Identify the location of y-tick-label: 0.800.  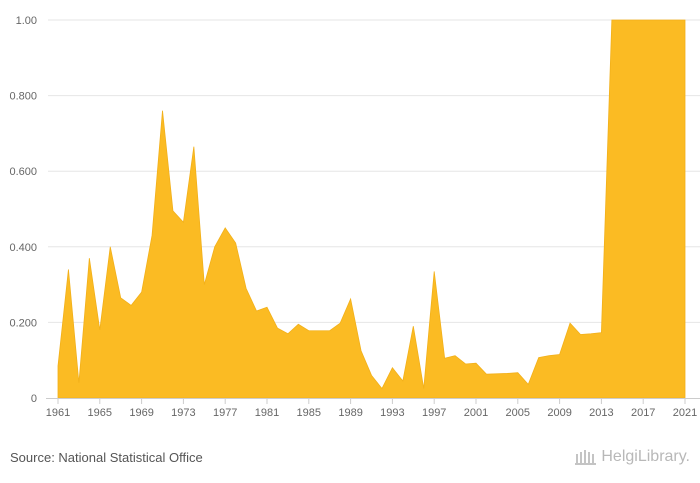
(23, 97).